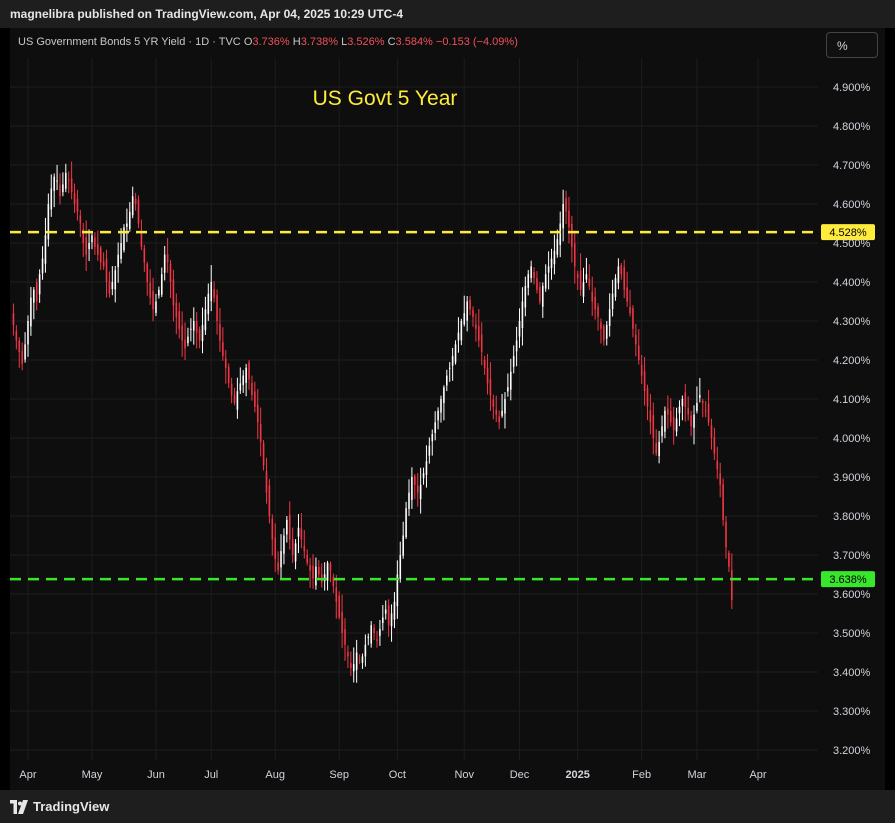 This screenshot has width=895, height=823. Describe the element at coordinates (852, 634) in the screenshot. I see `y-tick-label: 3.500%` at that location.